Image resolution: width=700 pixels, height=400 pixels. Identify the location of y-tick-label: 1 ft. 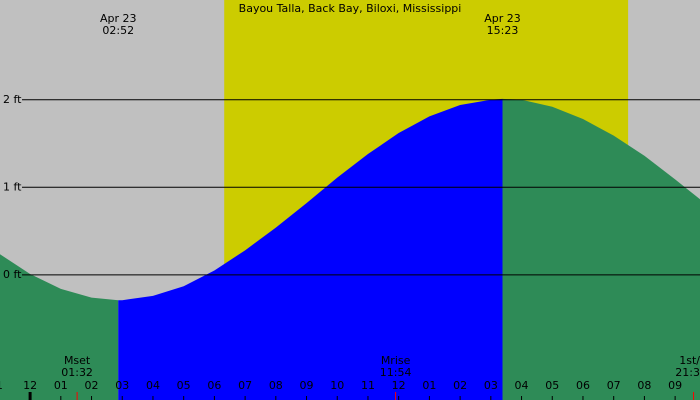
(12, 186).